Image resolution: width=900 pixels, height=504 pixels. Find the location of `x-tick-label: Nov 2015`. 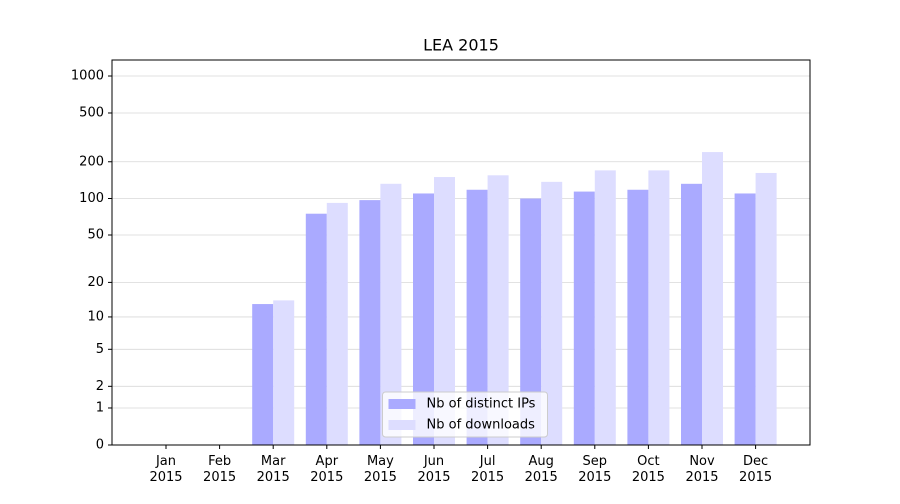

x-tick-label: Nov 2015 is located at coordinates (701, 469).